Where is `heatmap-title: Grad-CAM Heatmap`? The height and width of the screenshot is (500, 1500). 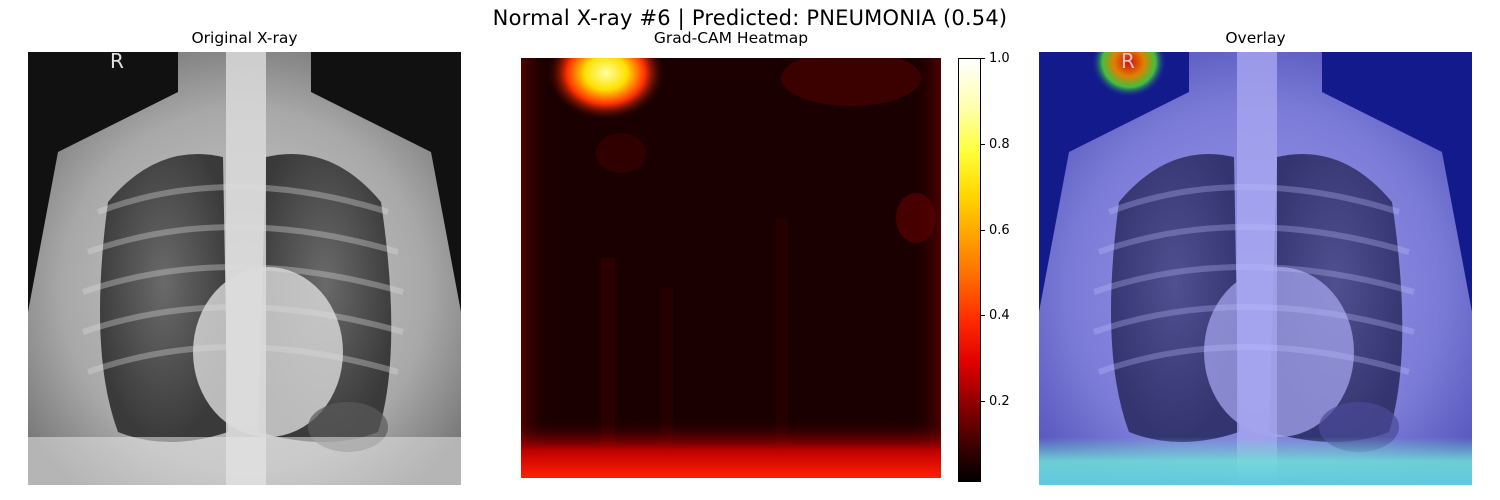 heatmap-title: Grad-CAM Heatmap is located at coordinates (731, 38).